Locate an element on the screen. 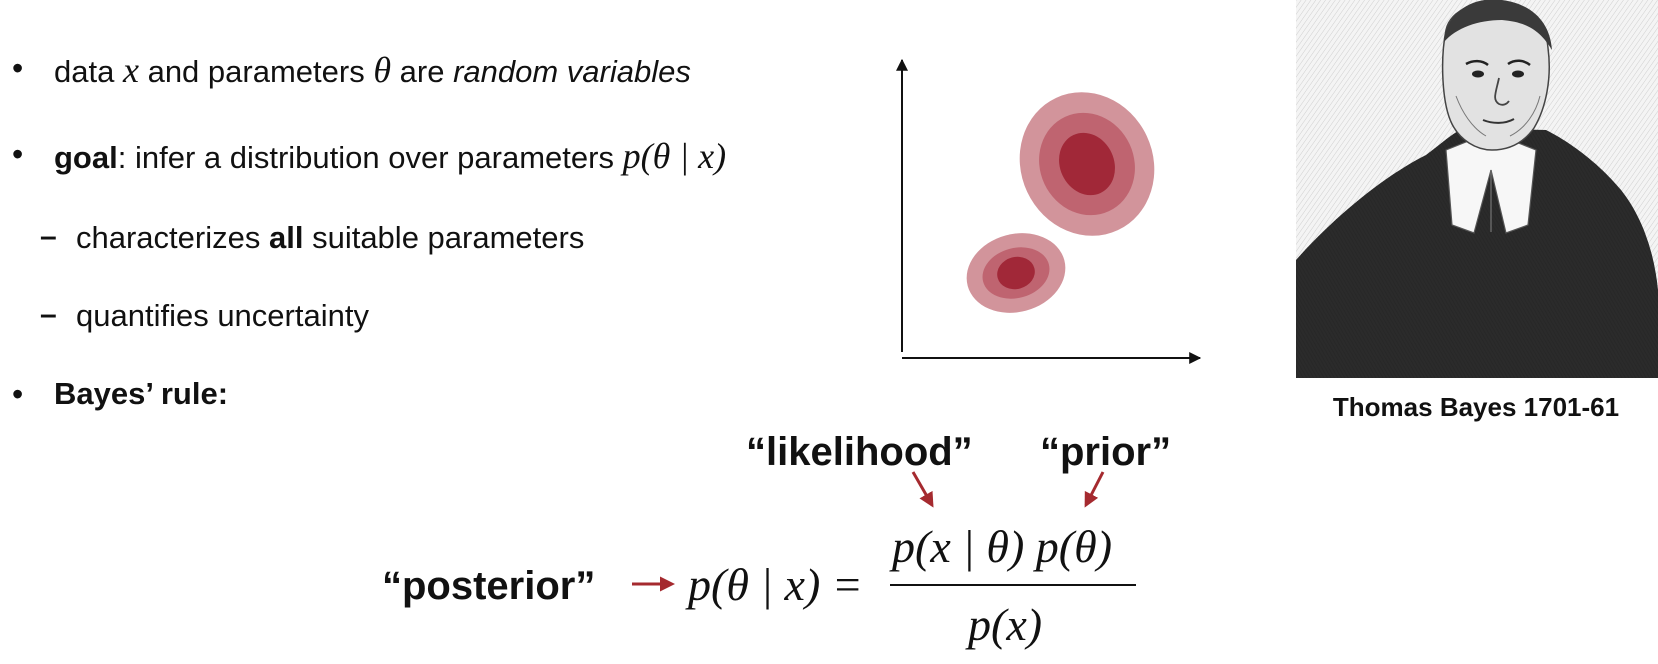 The image size is (1658, 664). portrait-caption: Thomas Bayes 1701-61 is located at coordinates (1476, 407).